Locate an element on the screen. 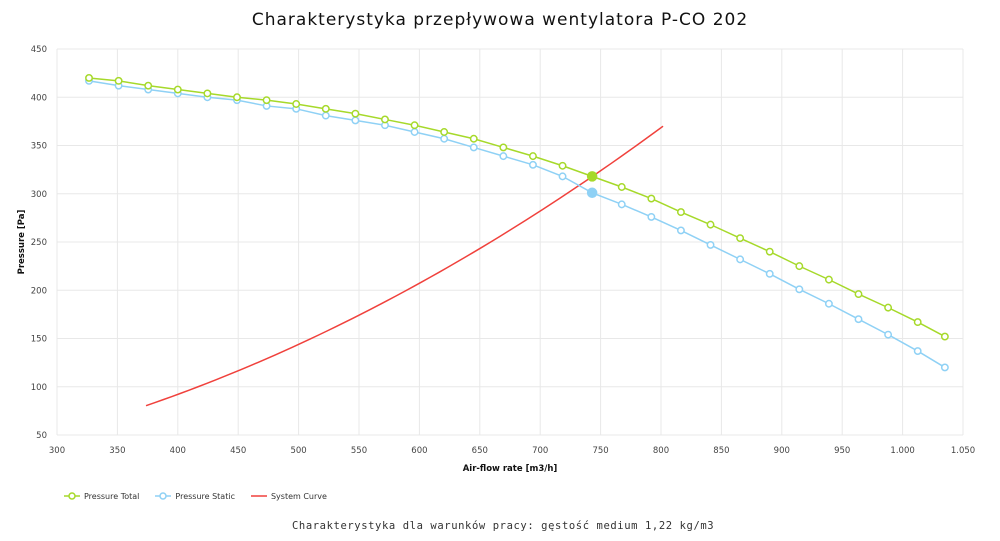  y-axis-ticks: 50 100 150 200 250 300 350 400 450 is located at coordinates (39, 243).